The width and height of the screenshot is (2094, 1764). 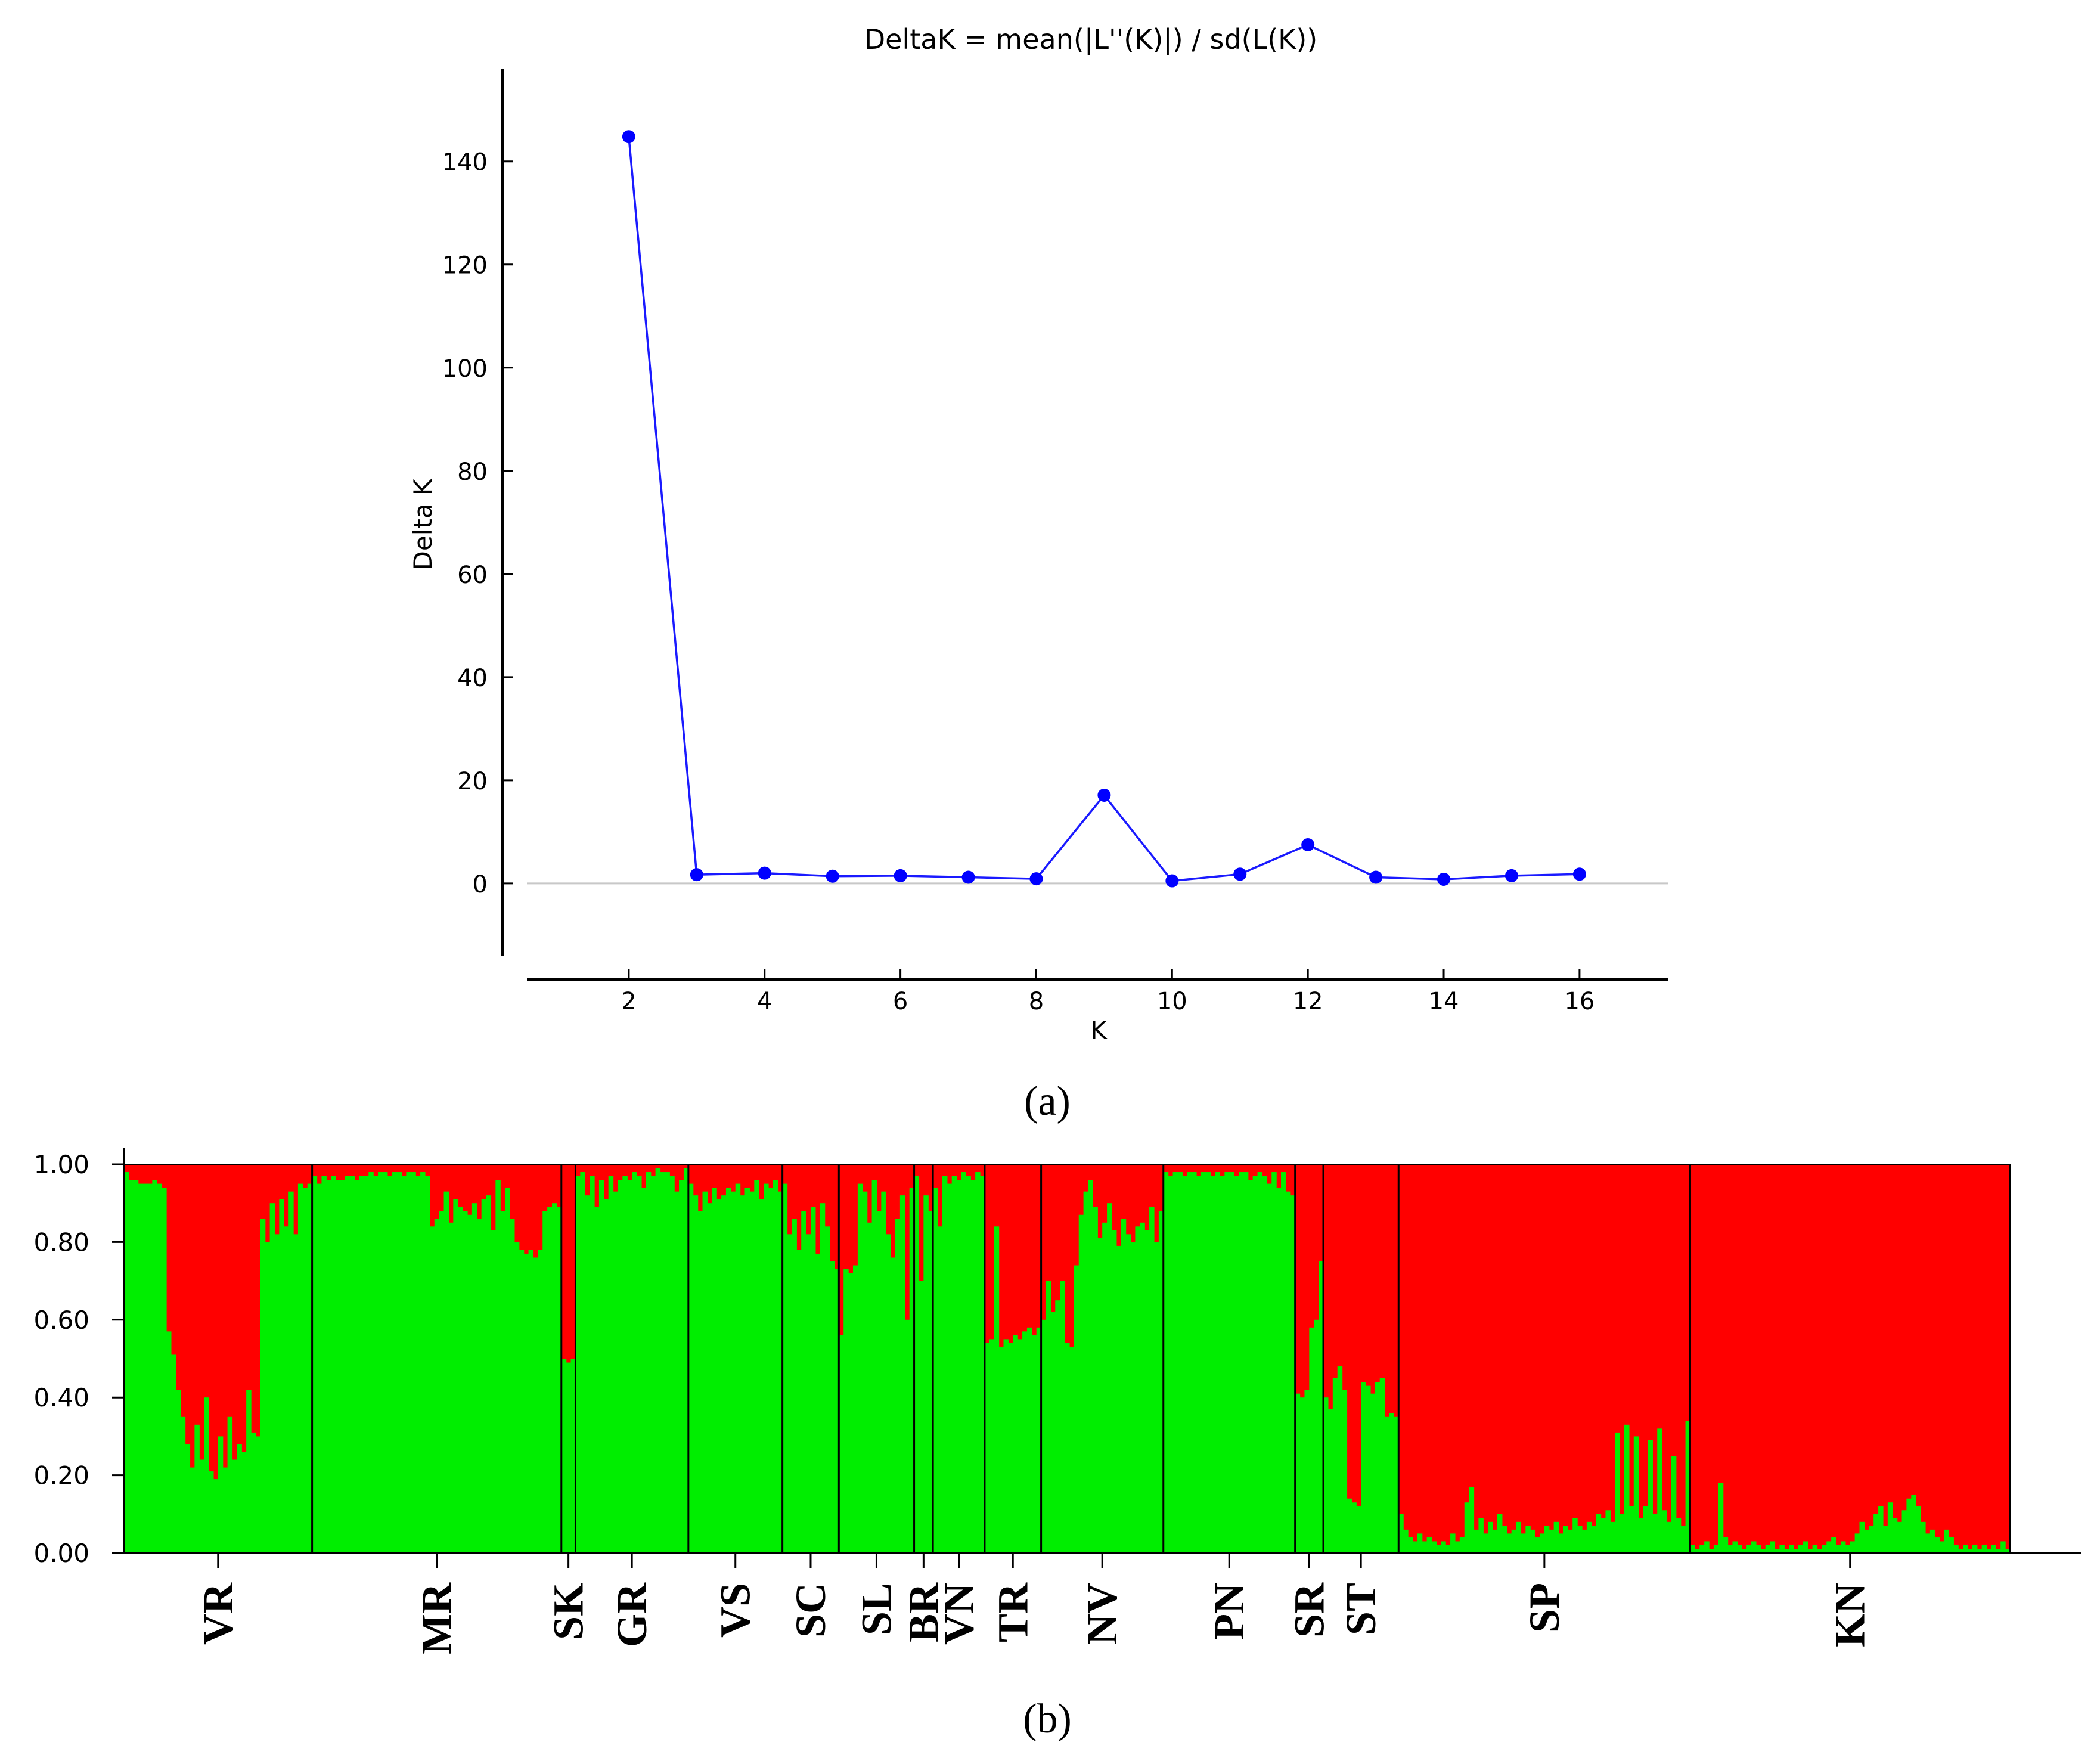 I want to click on x-axis-label: K, so click(x=1099, y=1031).